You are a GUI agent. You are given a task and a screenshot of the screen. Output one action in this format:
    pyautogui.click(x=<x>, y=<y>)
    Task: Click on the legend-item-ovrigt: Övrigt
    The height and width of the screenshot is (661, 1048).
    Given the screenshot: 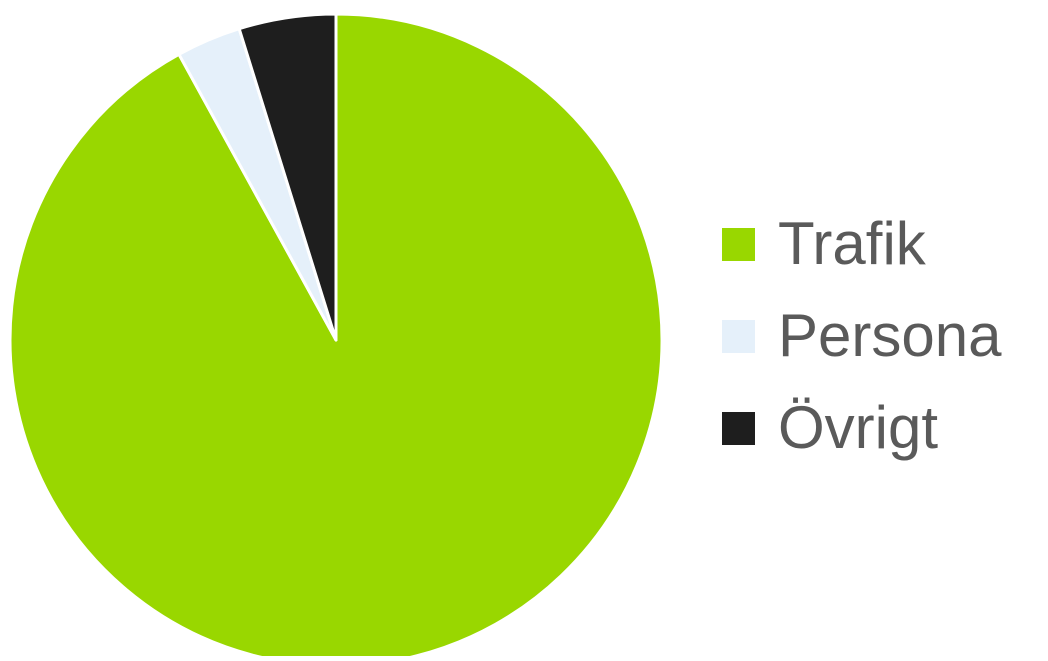 What is the action you would take?
    pyautogui.click(x=885, y=428)
    